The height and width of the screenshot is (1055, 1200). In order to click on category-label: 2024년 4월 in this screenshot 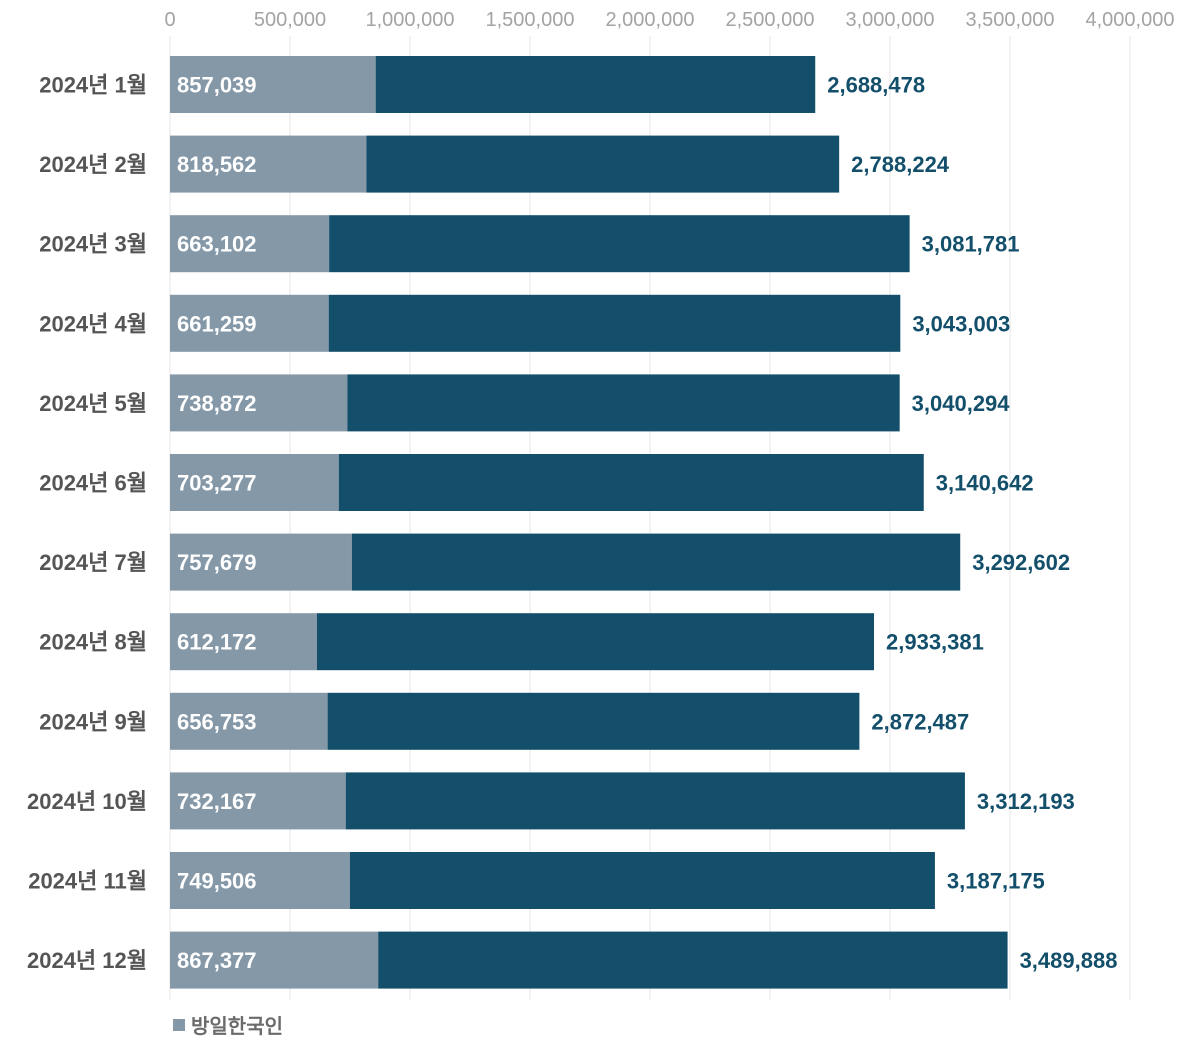, I will do `click(93, 323)`.